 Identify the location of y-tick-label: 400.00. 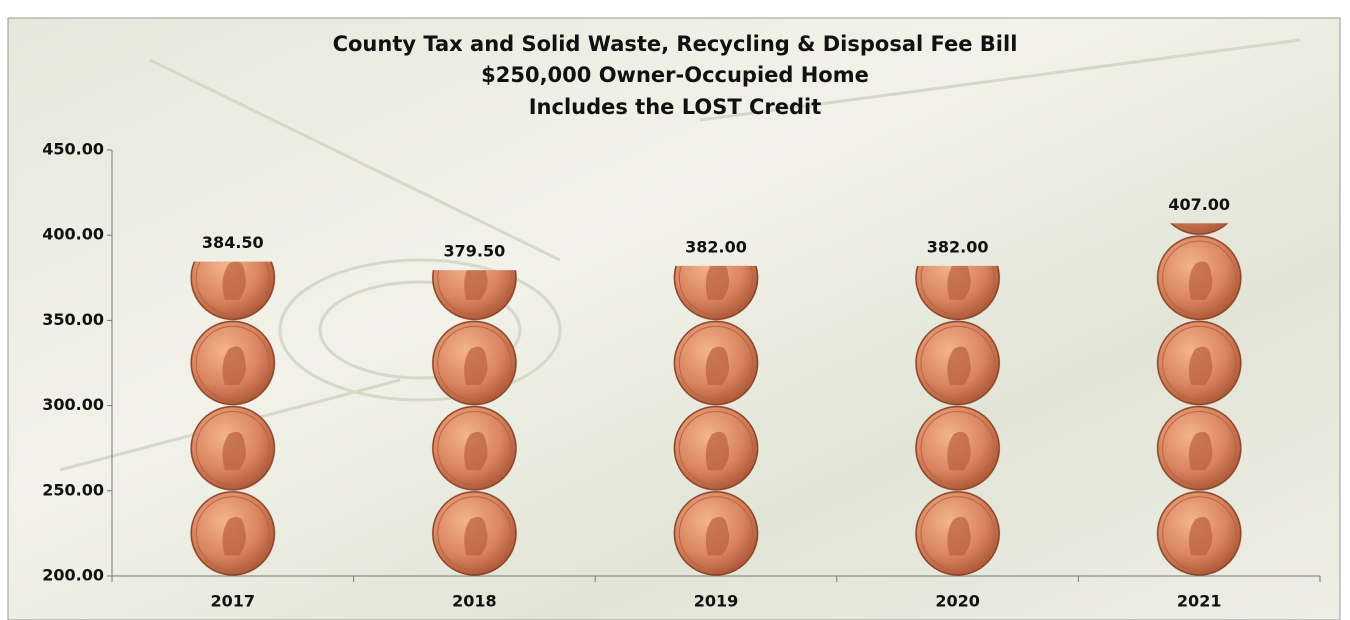
(73, 234).